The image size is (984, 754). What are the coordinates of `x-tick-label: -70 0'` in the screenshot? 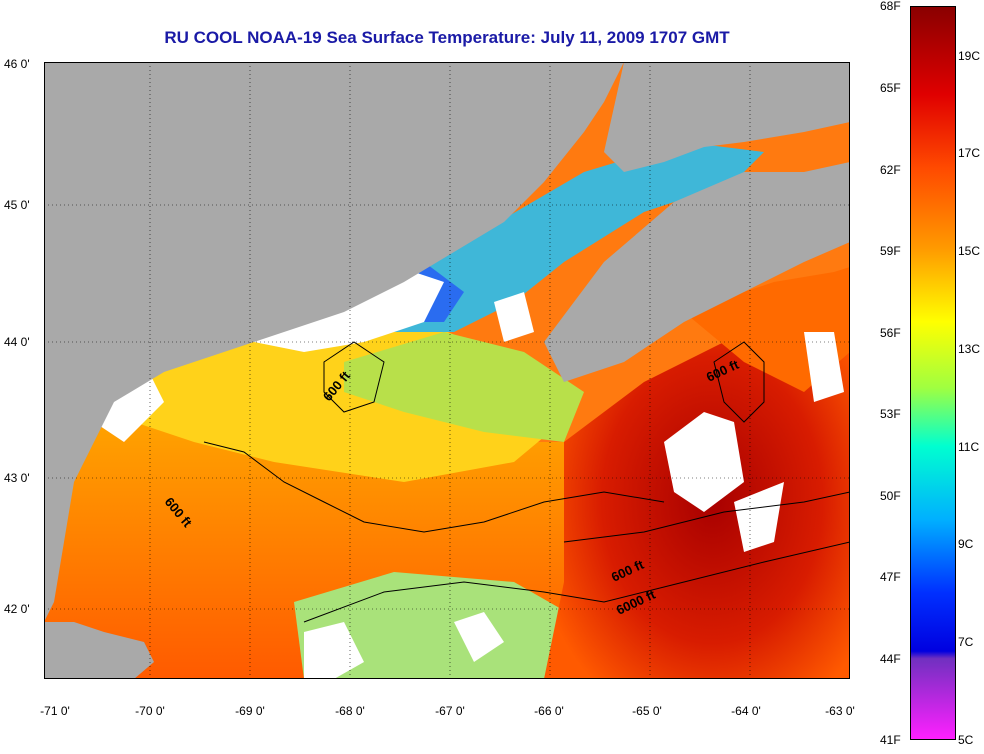 It's located at (150, 711).